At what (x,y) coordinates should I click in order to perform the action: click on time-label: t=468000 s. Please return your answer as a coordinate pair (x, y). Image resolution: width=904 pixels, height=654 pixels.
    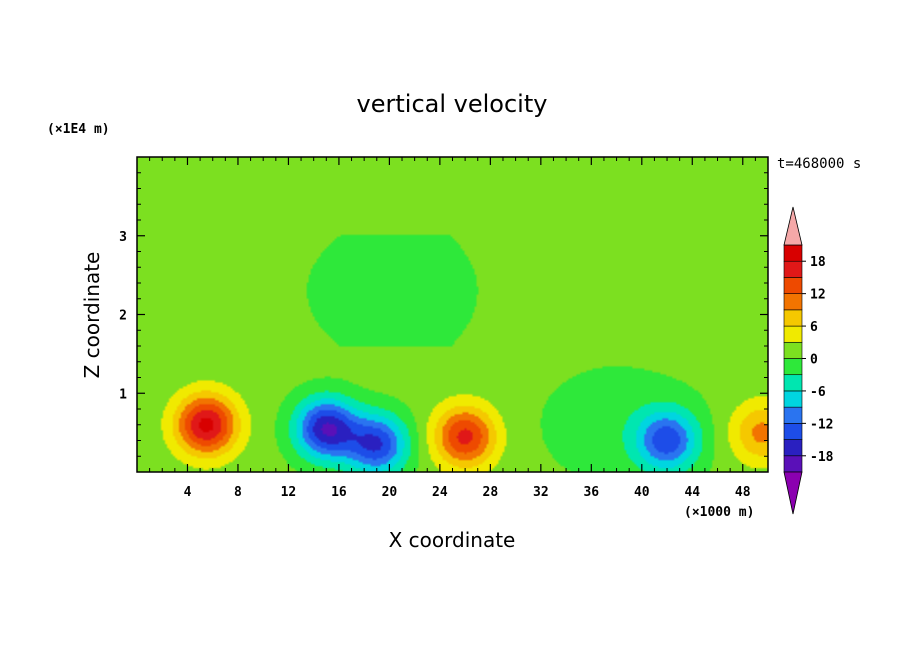
    Looking at the image, I should click on (819, 164).